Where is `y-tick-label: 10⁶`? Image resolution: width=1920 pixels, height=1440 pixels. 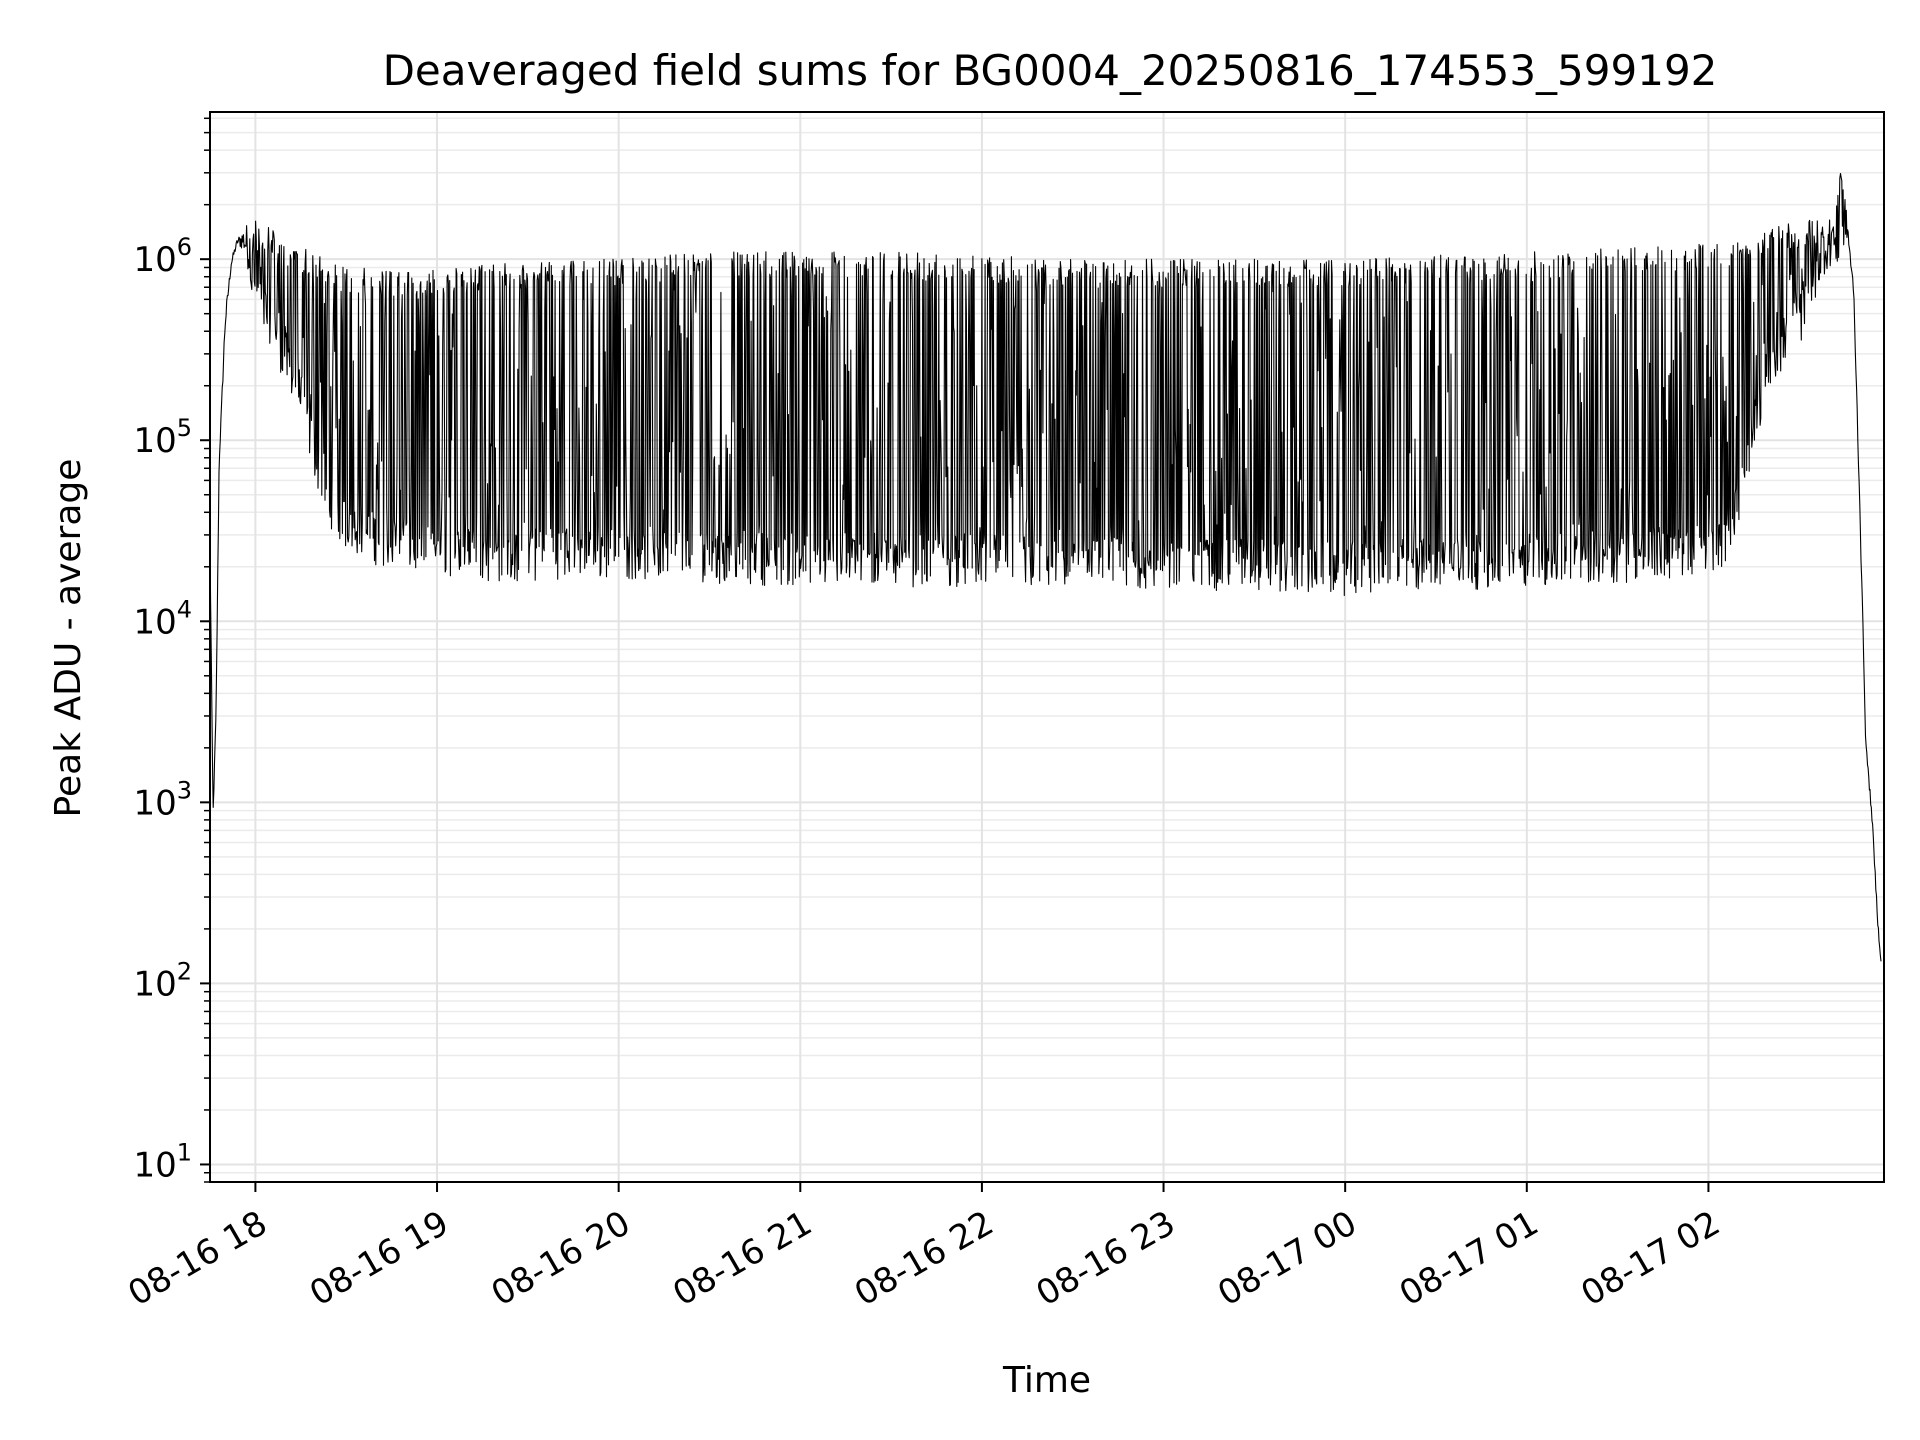 y-tick-label: 10⁶ is located at coordinates (162, 256).